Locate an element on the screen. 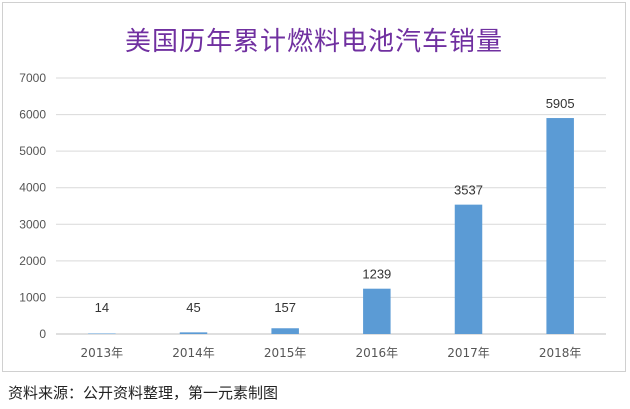 This screenshot has height=409, width=630. y-tick-label: 7000 is located at coordinates (32, 78).